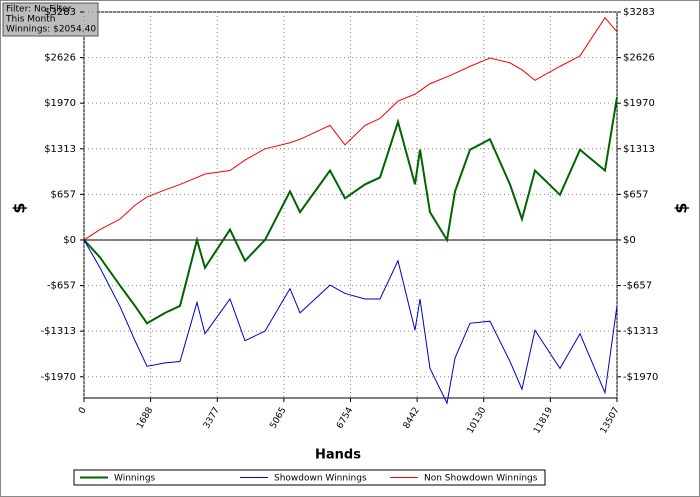 This screenshot has width=700, height=497. What do you see at coordinates (639, 103) in the screenshot?
I see `y2-tick-label: $1970` at bounding box center [639, 103].